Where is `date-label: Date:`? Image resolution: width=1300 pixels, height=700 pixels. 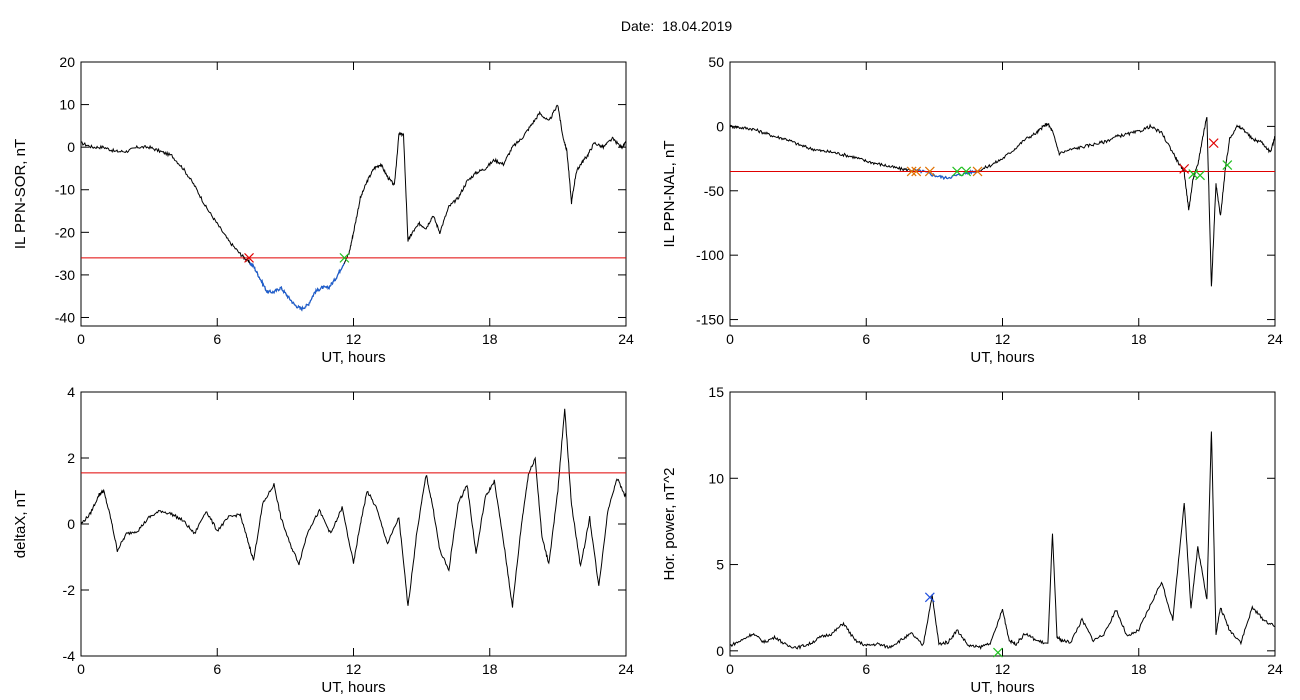 date-label: Date: is located at coordinates (637, 26).